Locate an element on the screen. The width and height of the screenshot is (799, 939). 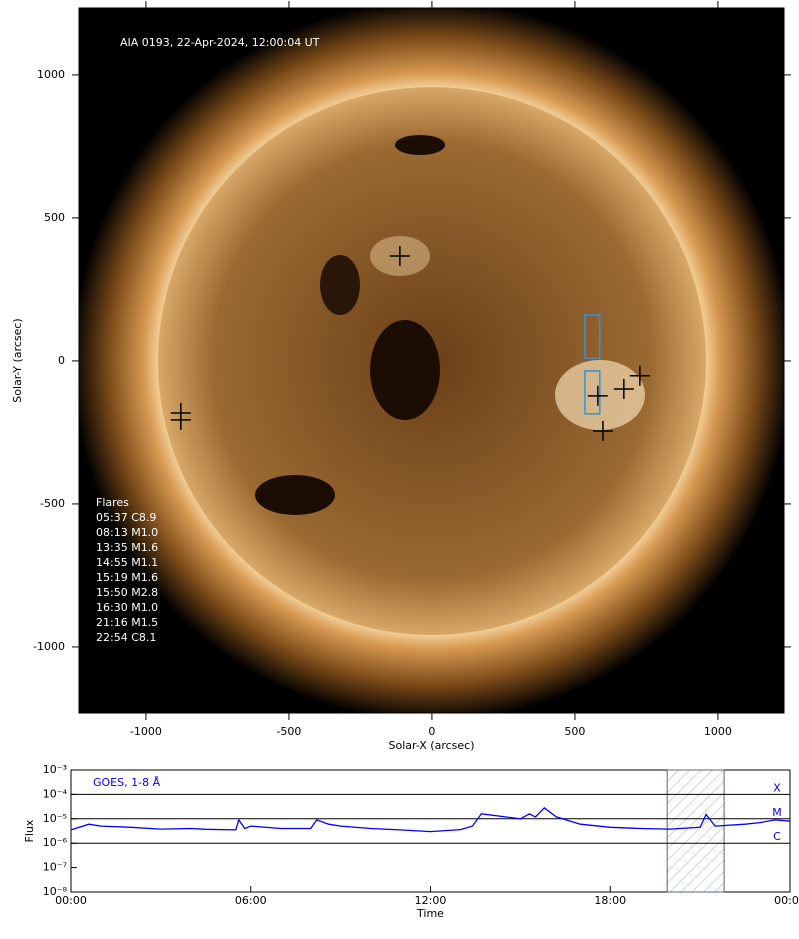
image-title: AIA 0193, 22-Apr-2024, 12:00:04 UT is located at coordinates (220, 42).